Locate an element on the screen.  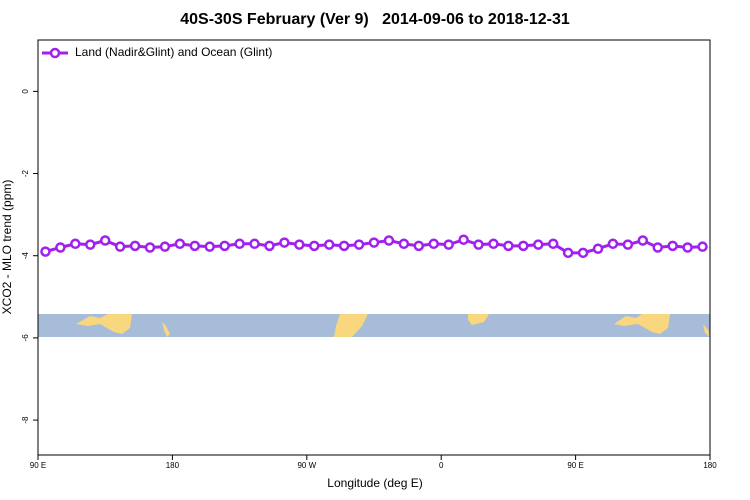
x-tick-label: 0 is located at coordinates (441, 465).